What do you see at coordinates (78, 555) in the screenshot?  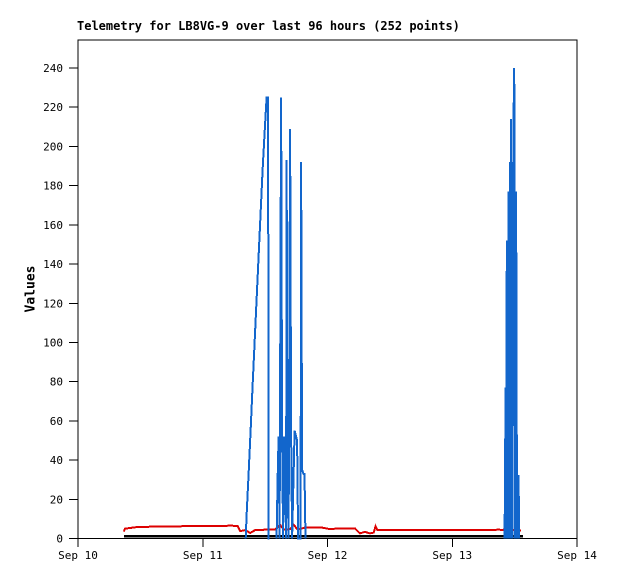 I see `x-tick-label: Sep 10` at bounding box center [78, 555].